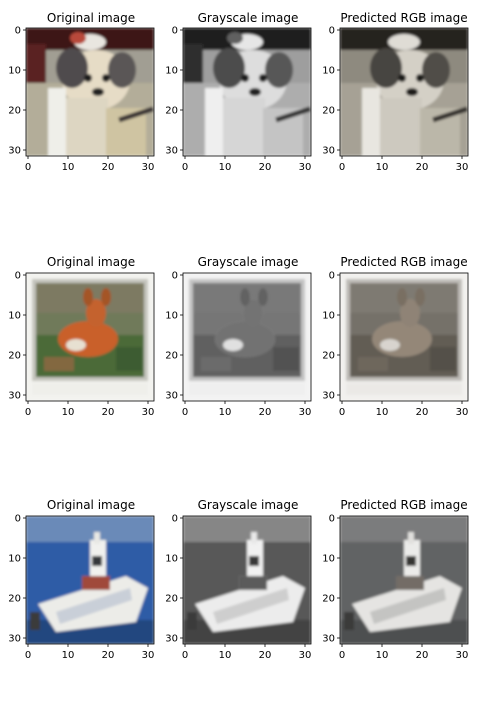 Image resolution: width=490 pixels, height=720 pixels. What do you see at coordinates (404, 337) in the screenshot?
I see `image-panel-predicted-deer` at bounding box center [404, 337].